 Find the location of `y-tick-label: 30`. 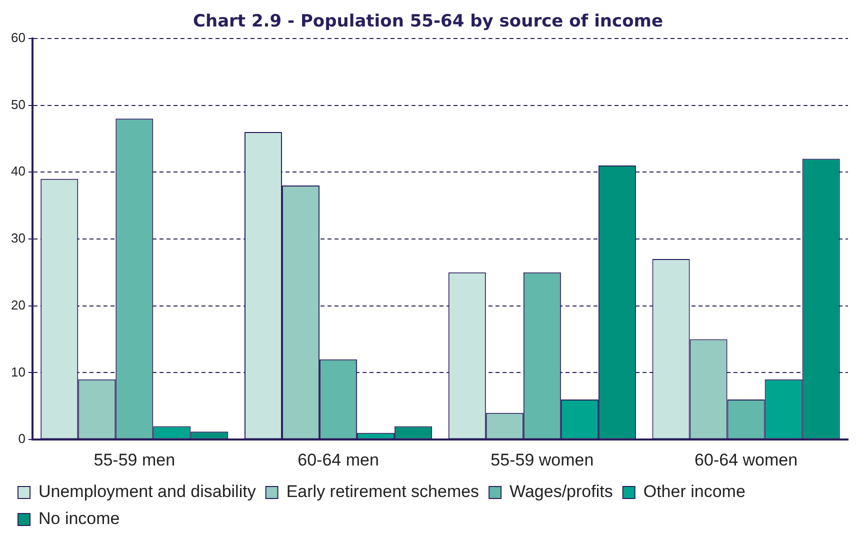

y-tick-label: 30 is located at coordinates (18, 238).